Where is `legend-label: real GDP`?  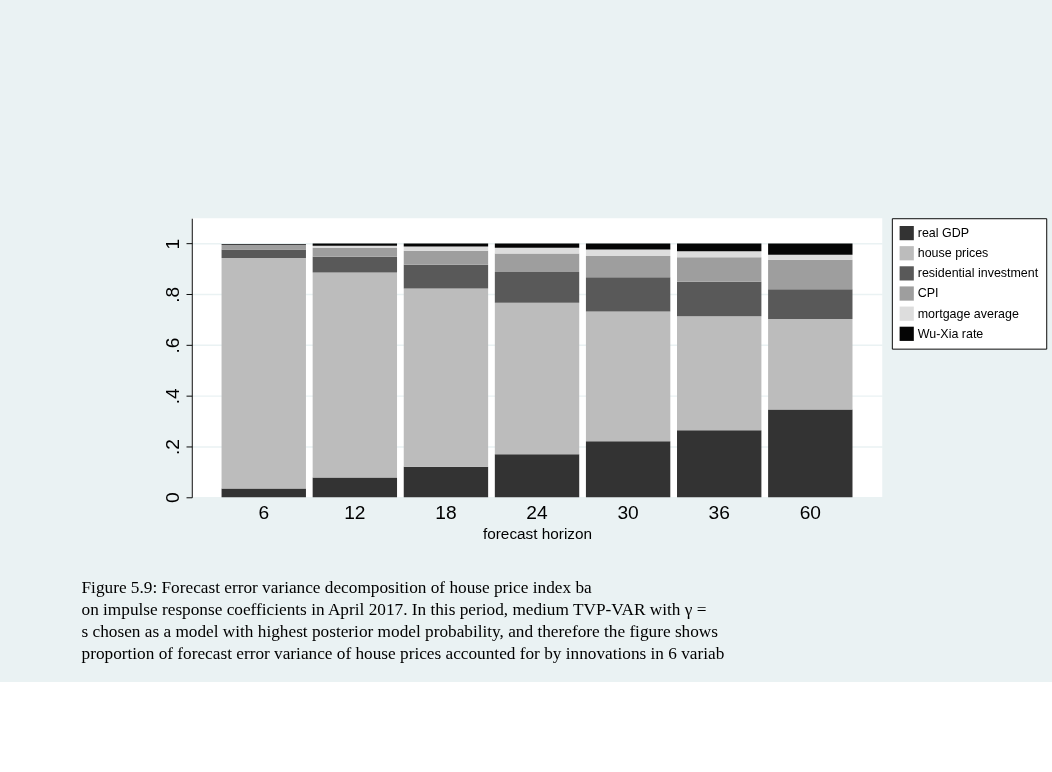 legend-label: real GDP is located at coordinates (943, 232).